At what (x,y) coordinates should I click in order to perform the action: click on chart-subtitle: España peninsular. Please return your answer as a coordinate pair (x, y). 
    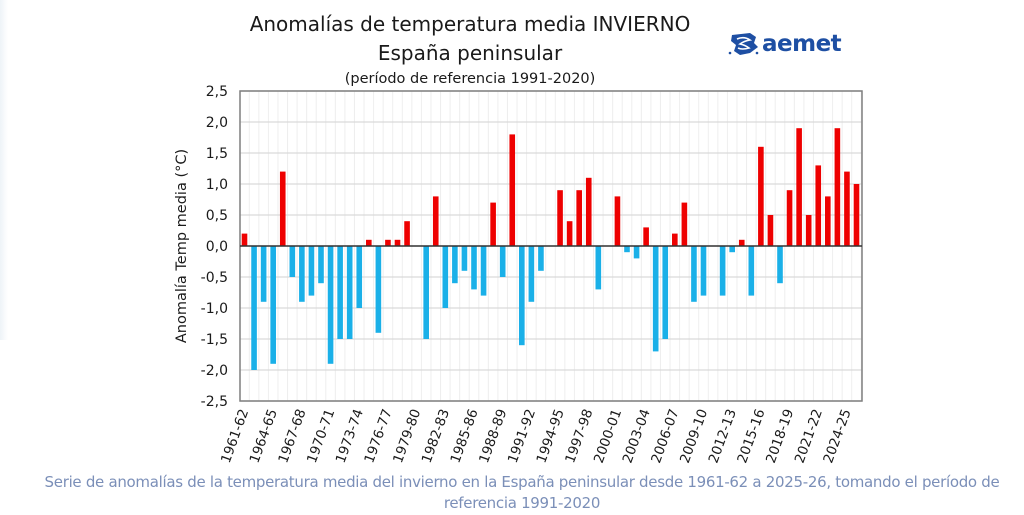
    Looking at the image, I should click on (470, 53).